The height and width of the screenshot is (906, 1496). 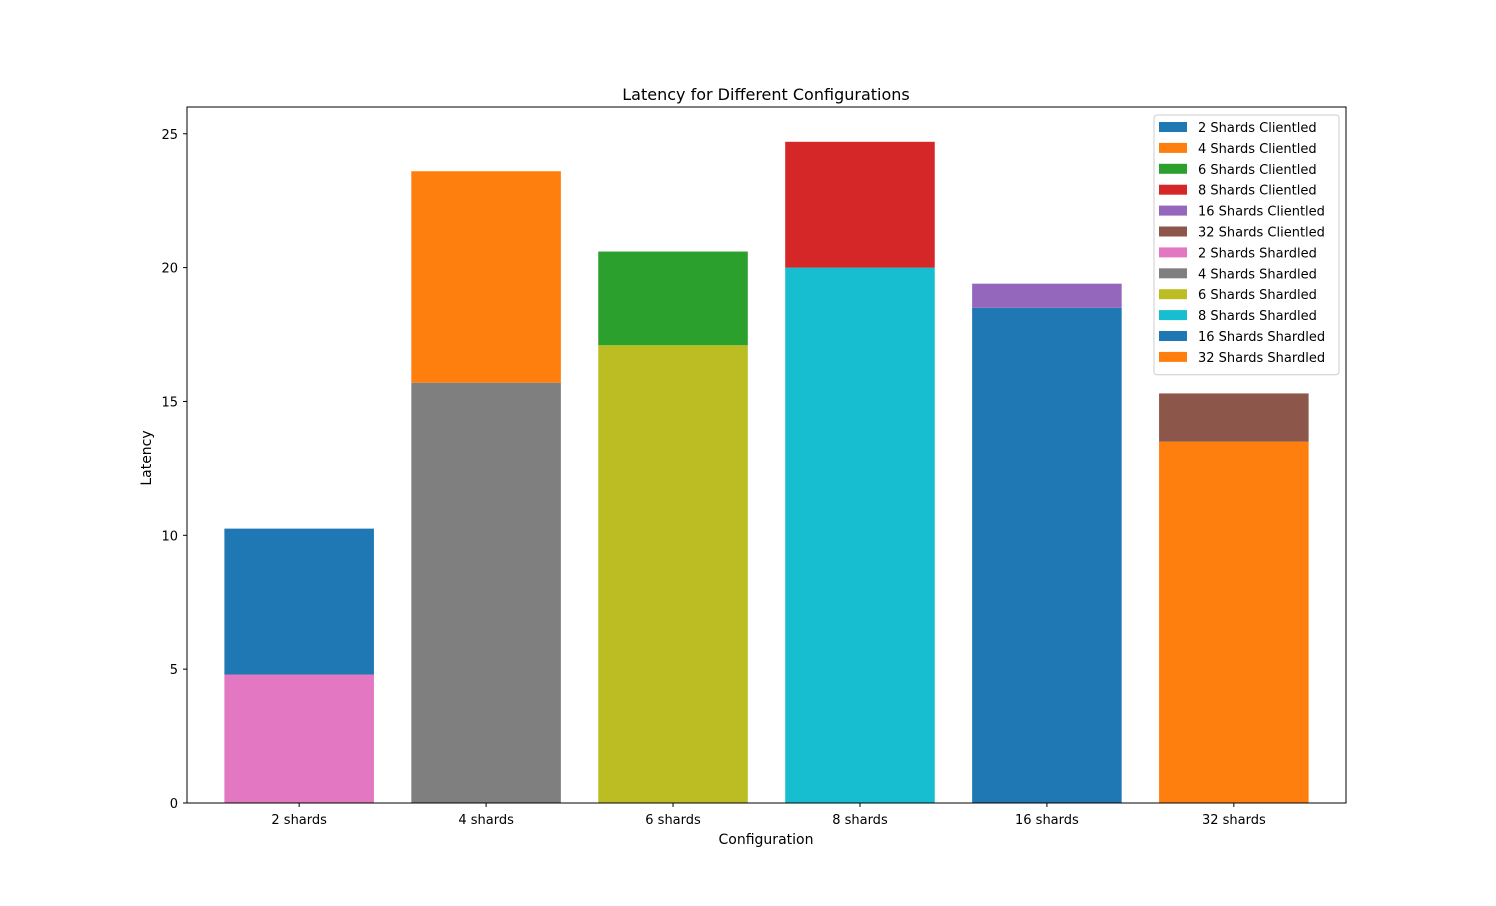 I want to click on legend-box, so click(x=1246, y=245).